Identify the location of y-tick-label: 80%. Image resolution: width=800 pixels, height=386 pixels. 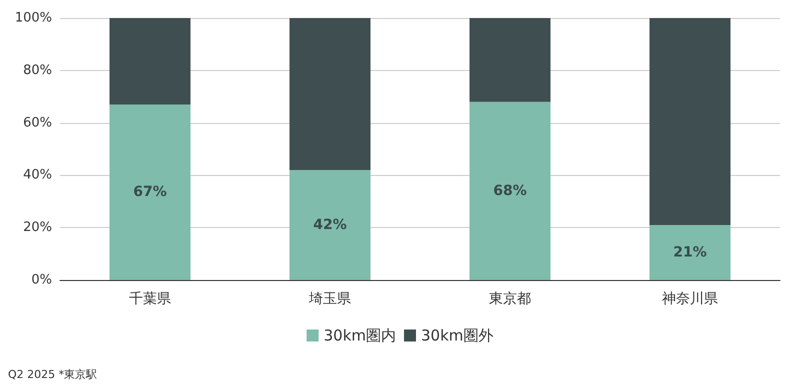
(37, 70).